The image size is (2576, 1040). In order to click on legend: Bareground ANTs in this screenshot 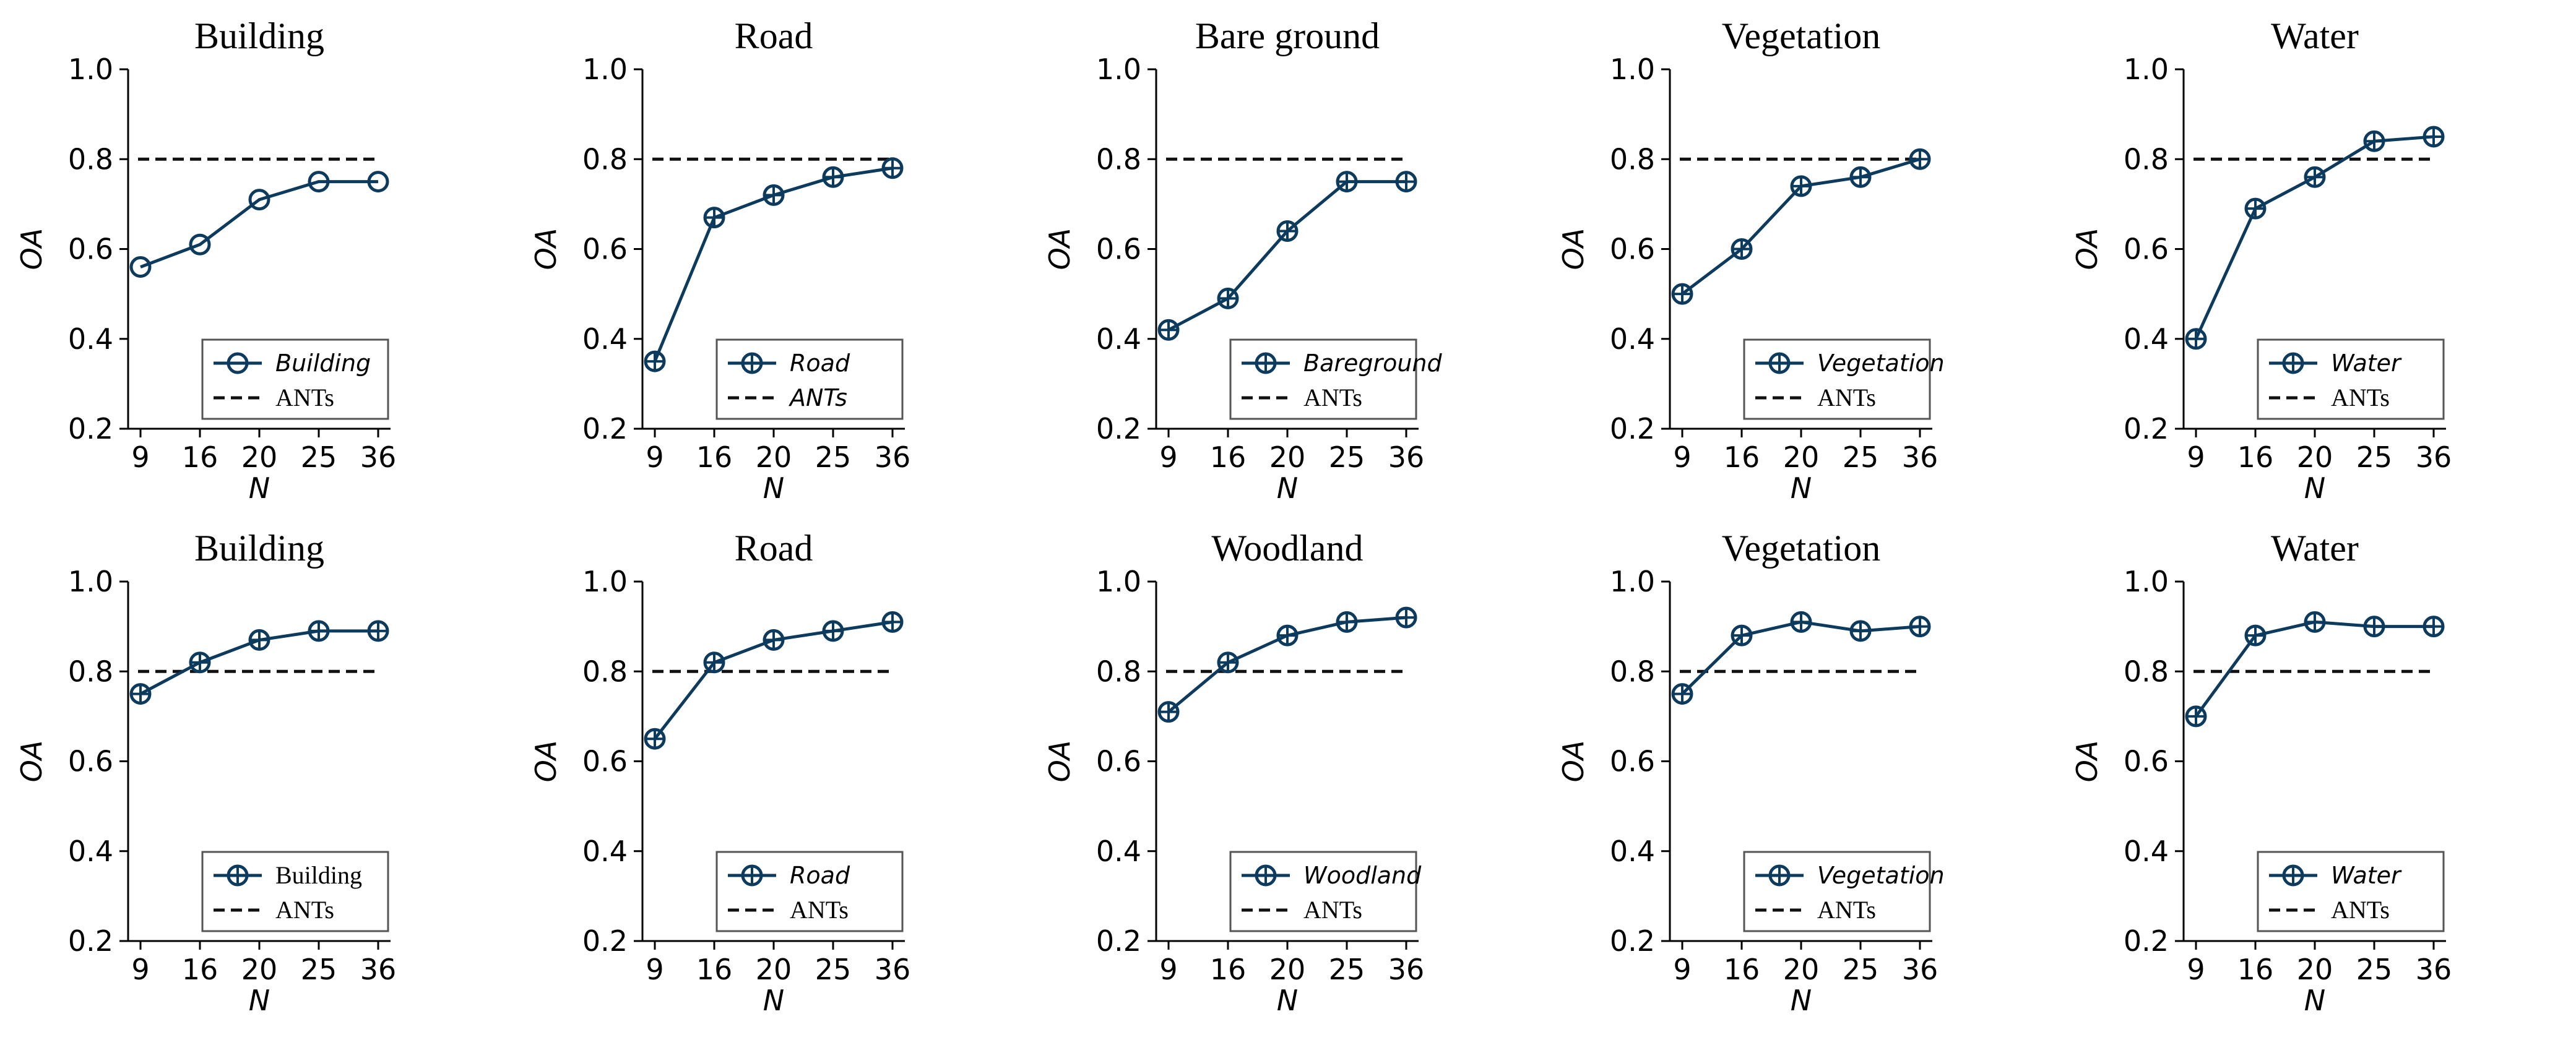, I will do `click(1336, 379)`.